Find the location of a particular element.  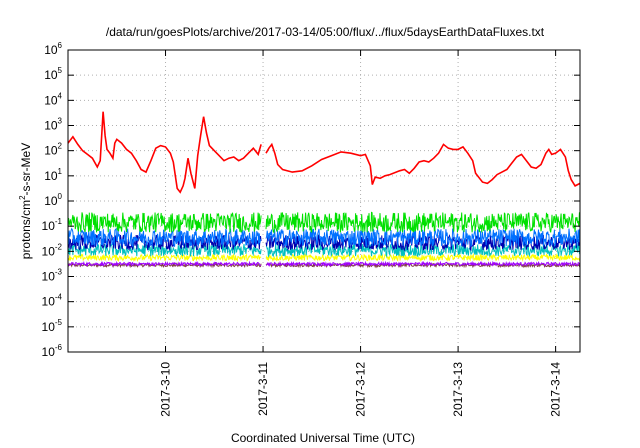

y-tick-label: 10³ is located at coordinates (53, 125).